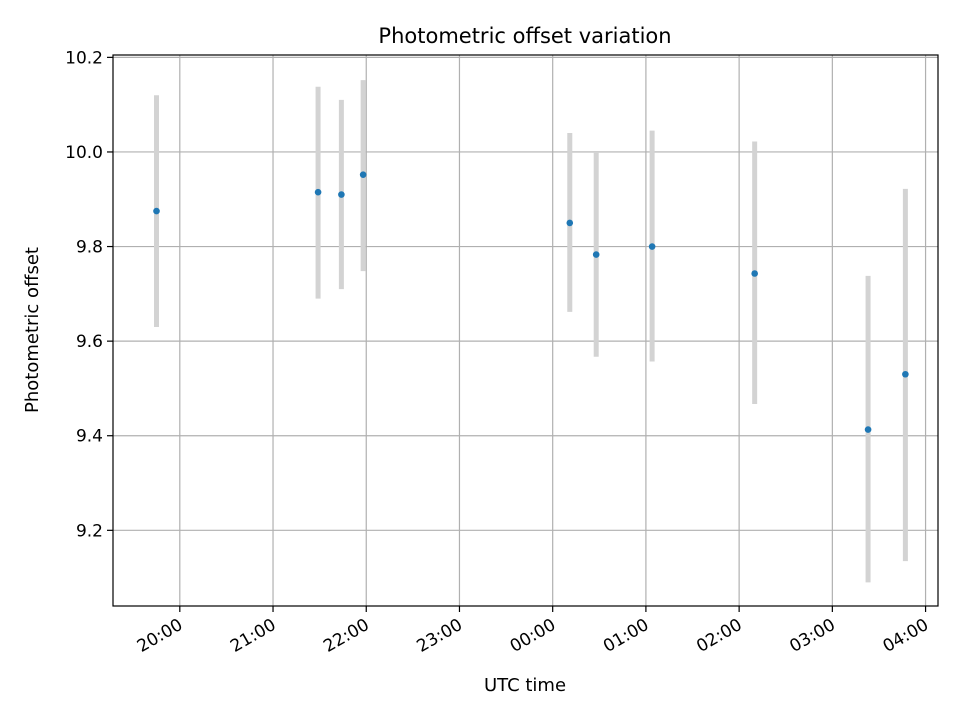 This screenshot has width=960, height=720. Describe the element at coordinates (89, 342) in the screenshot. I see `y-tick-label: 9.6` at that location.